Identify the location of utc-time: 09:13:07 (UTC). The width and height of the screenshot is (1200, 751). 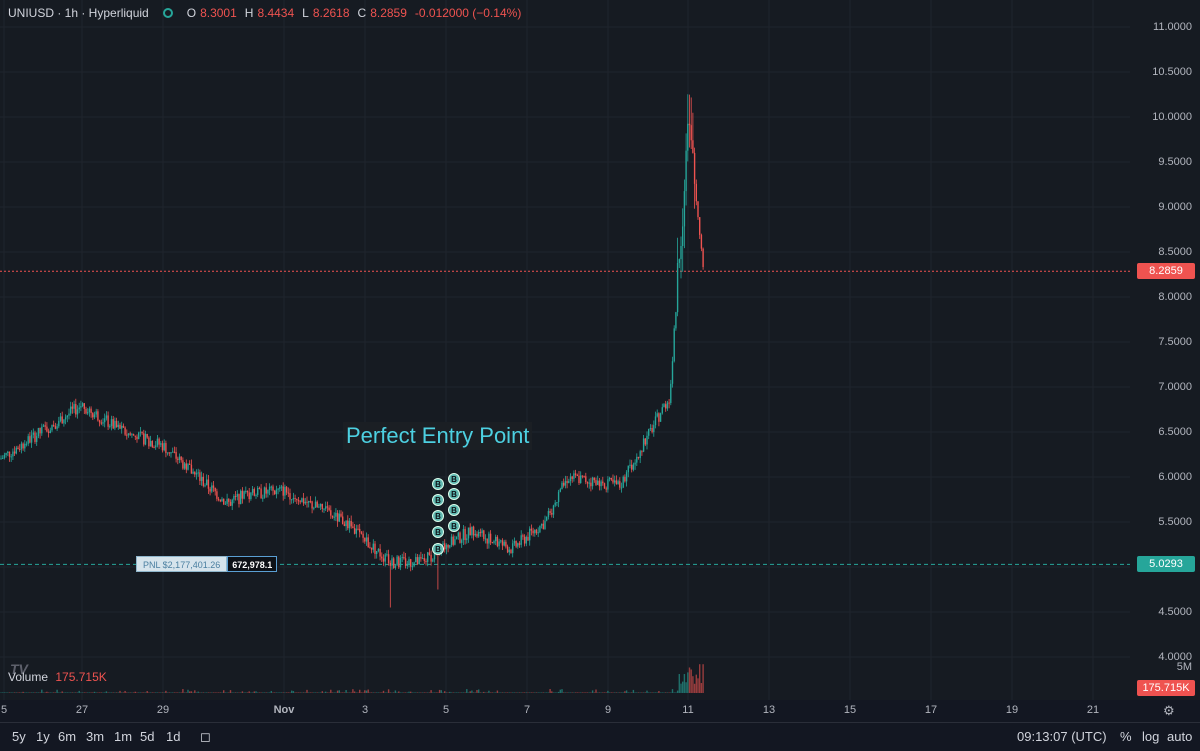
(1062, 736).